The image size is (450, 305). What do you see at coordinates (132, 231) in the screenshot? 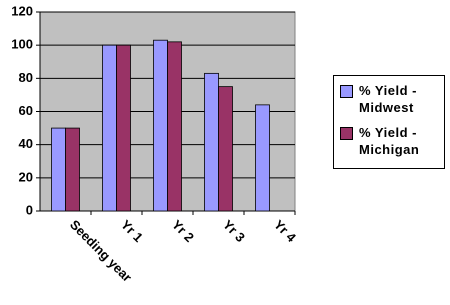
I see `x-tick-label: Yr 1` at bounding box center [132, 231].